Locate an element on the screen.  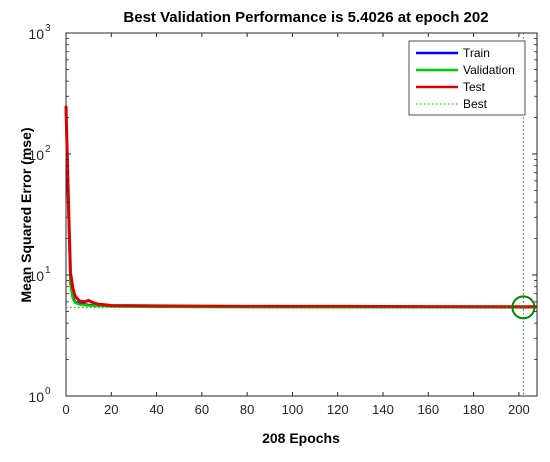
x-tick-label: 80 is located at coordinates (247, 409).